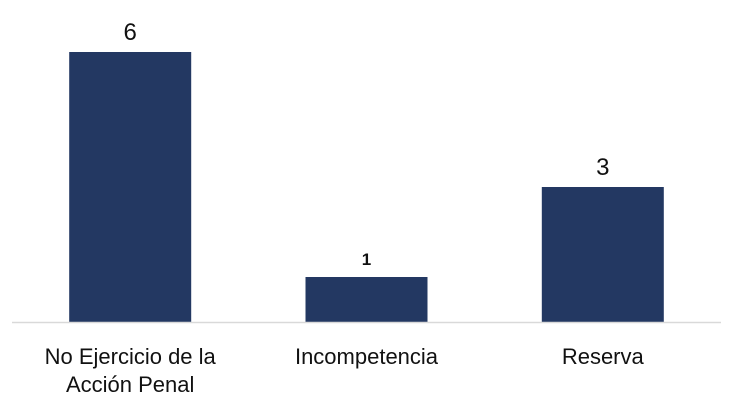 Image resolution: width=733 pixels, height=406 pixels. What do you see at coordinates (367, 356) in the screenshot?
I see `x-tick-label-2: Incompetencia` at bounding box center [367, 356].